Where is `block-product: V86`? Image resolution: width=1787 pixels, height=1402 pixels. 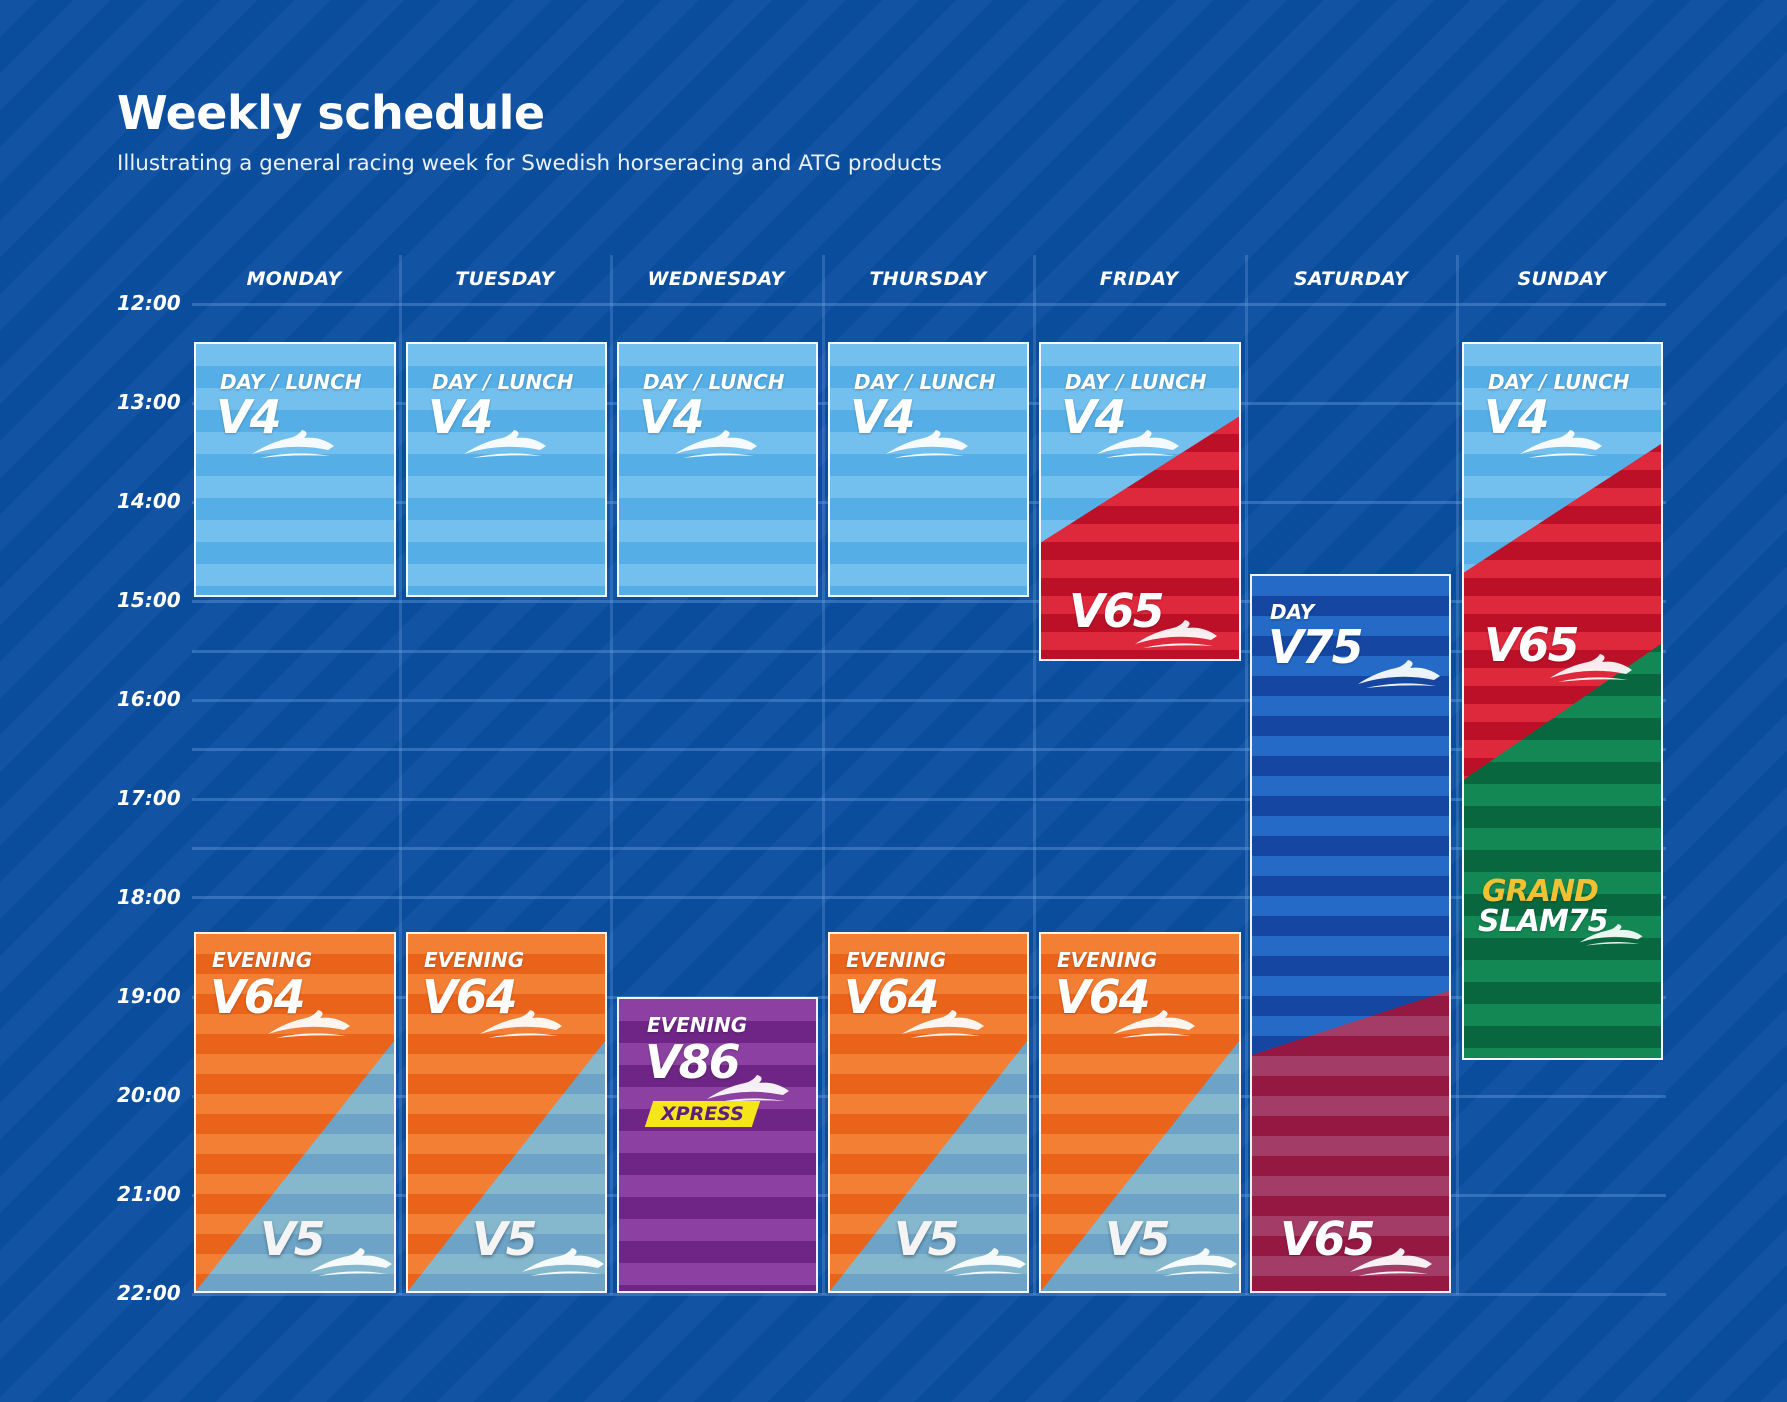 block-product: V86 is located at coordinates (693, 1062).